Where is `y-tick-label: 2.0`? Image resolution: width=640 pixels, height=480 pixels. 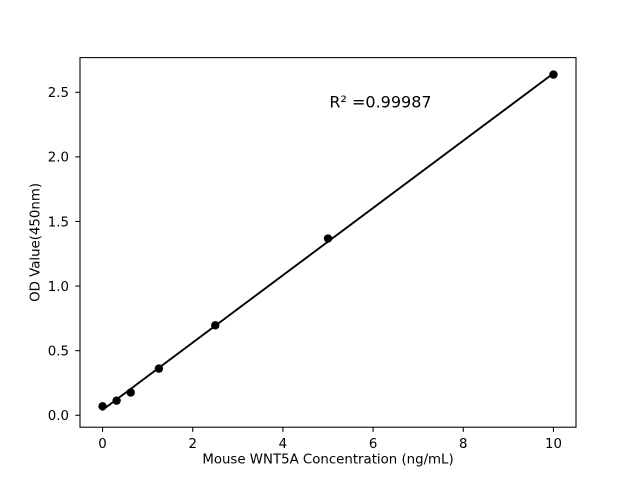 y-tick-label: 2.0 is located at coordinates (58, 158).